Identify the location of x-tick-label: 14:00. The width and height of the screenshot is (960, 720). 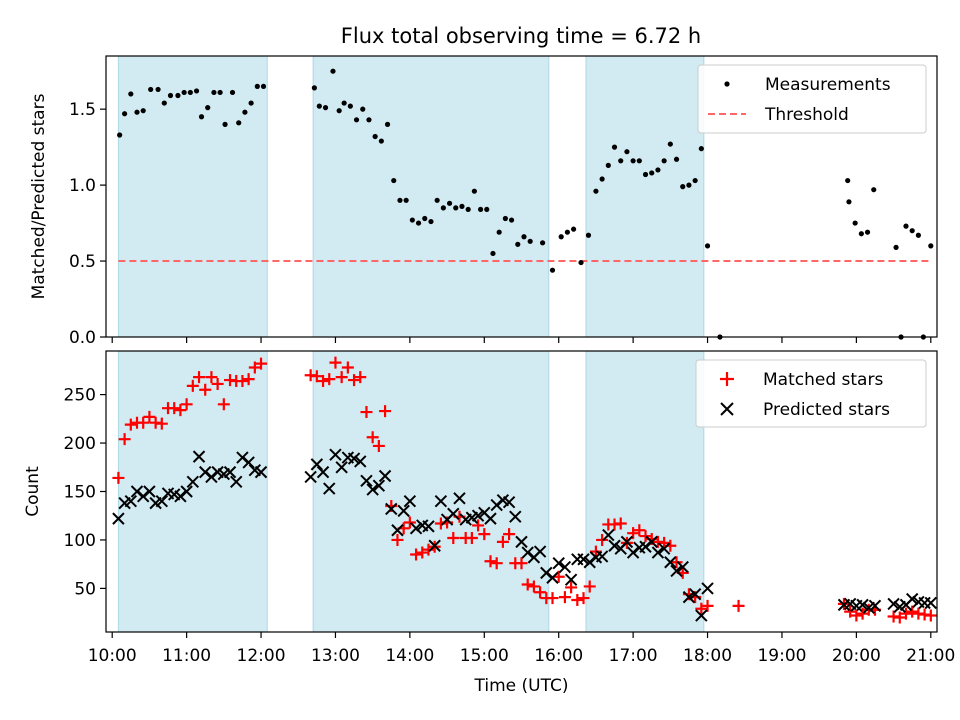
(409, 656).